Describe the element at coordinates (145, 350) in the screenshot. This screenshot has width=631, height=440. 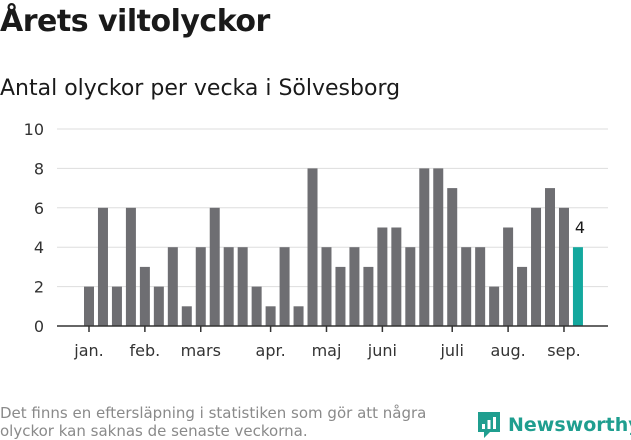
I see `x-tick-label: feb.` at that location.